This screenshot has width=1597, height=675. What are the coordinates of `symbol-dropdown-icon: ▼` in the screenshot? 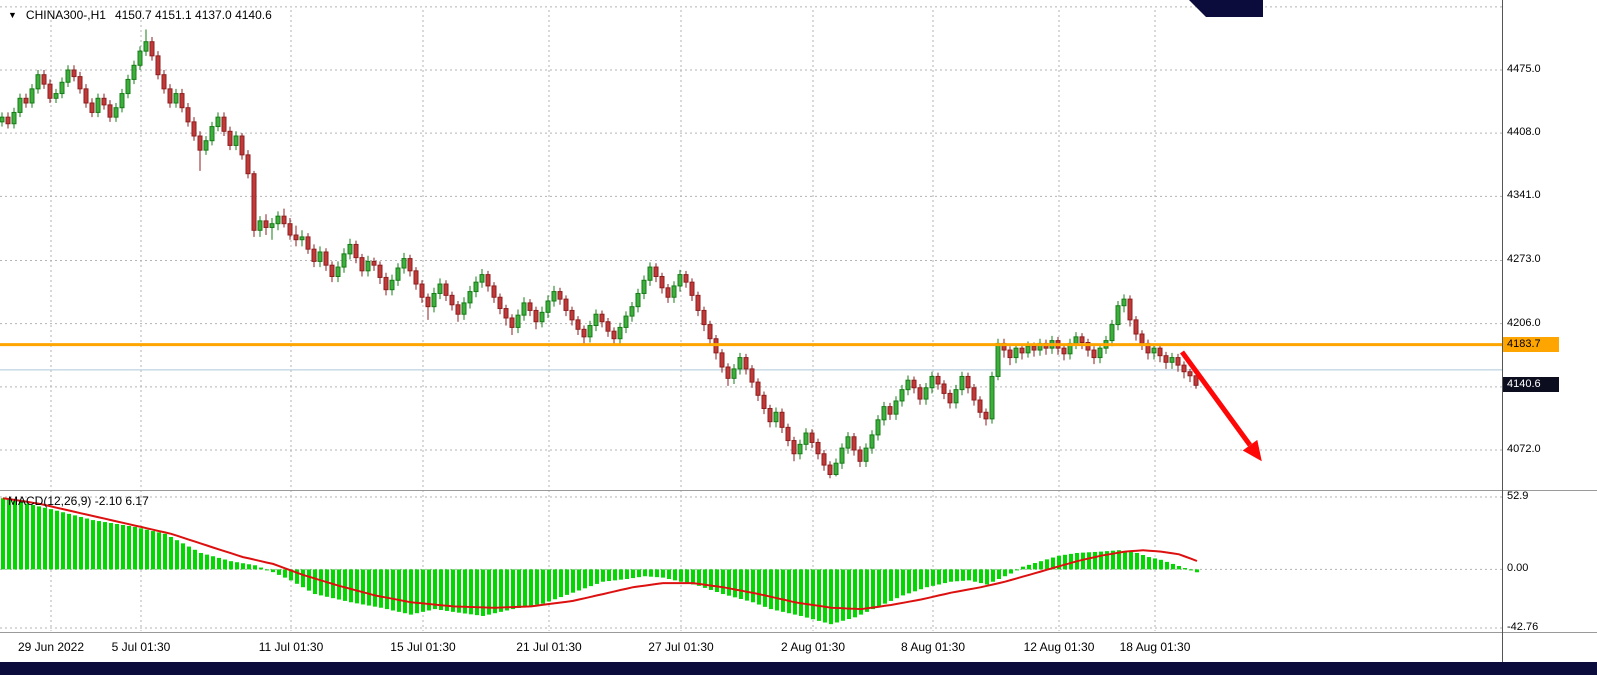 It's located at (12, 15).